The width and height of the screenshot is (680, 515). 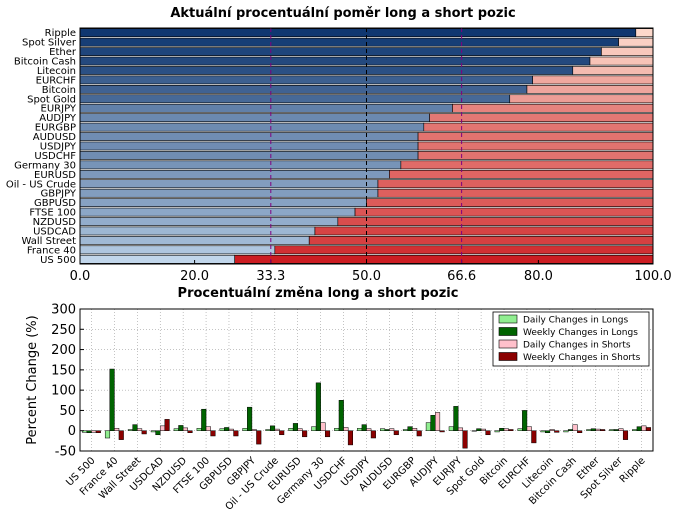 What do you see at coordinates (63, 52) in the screenshot?
I see `category-label: Ether` at bounding box center [63, 52].